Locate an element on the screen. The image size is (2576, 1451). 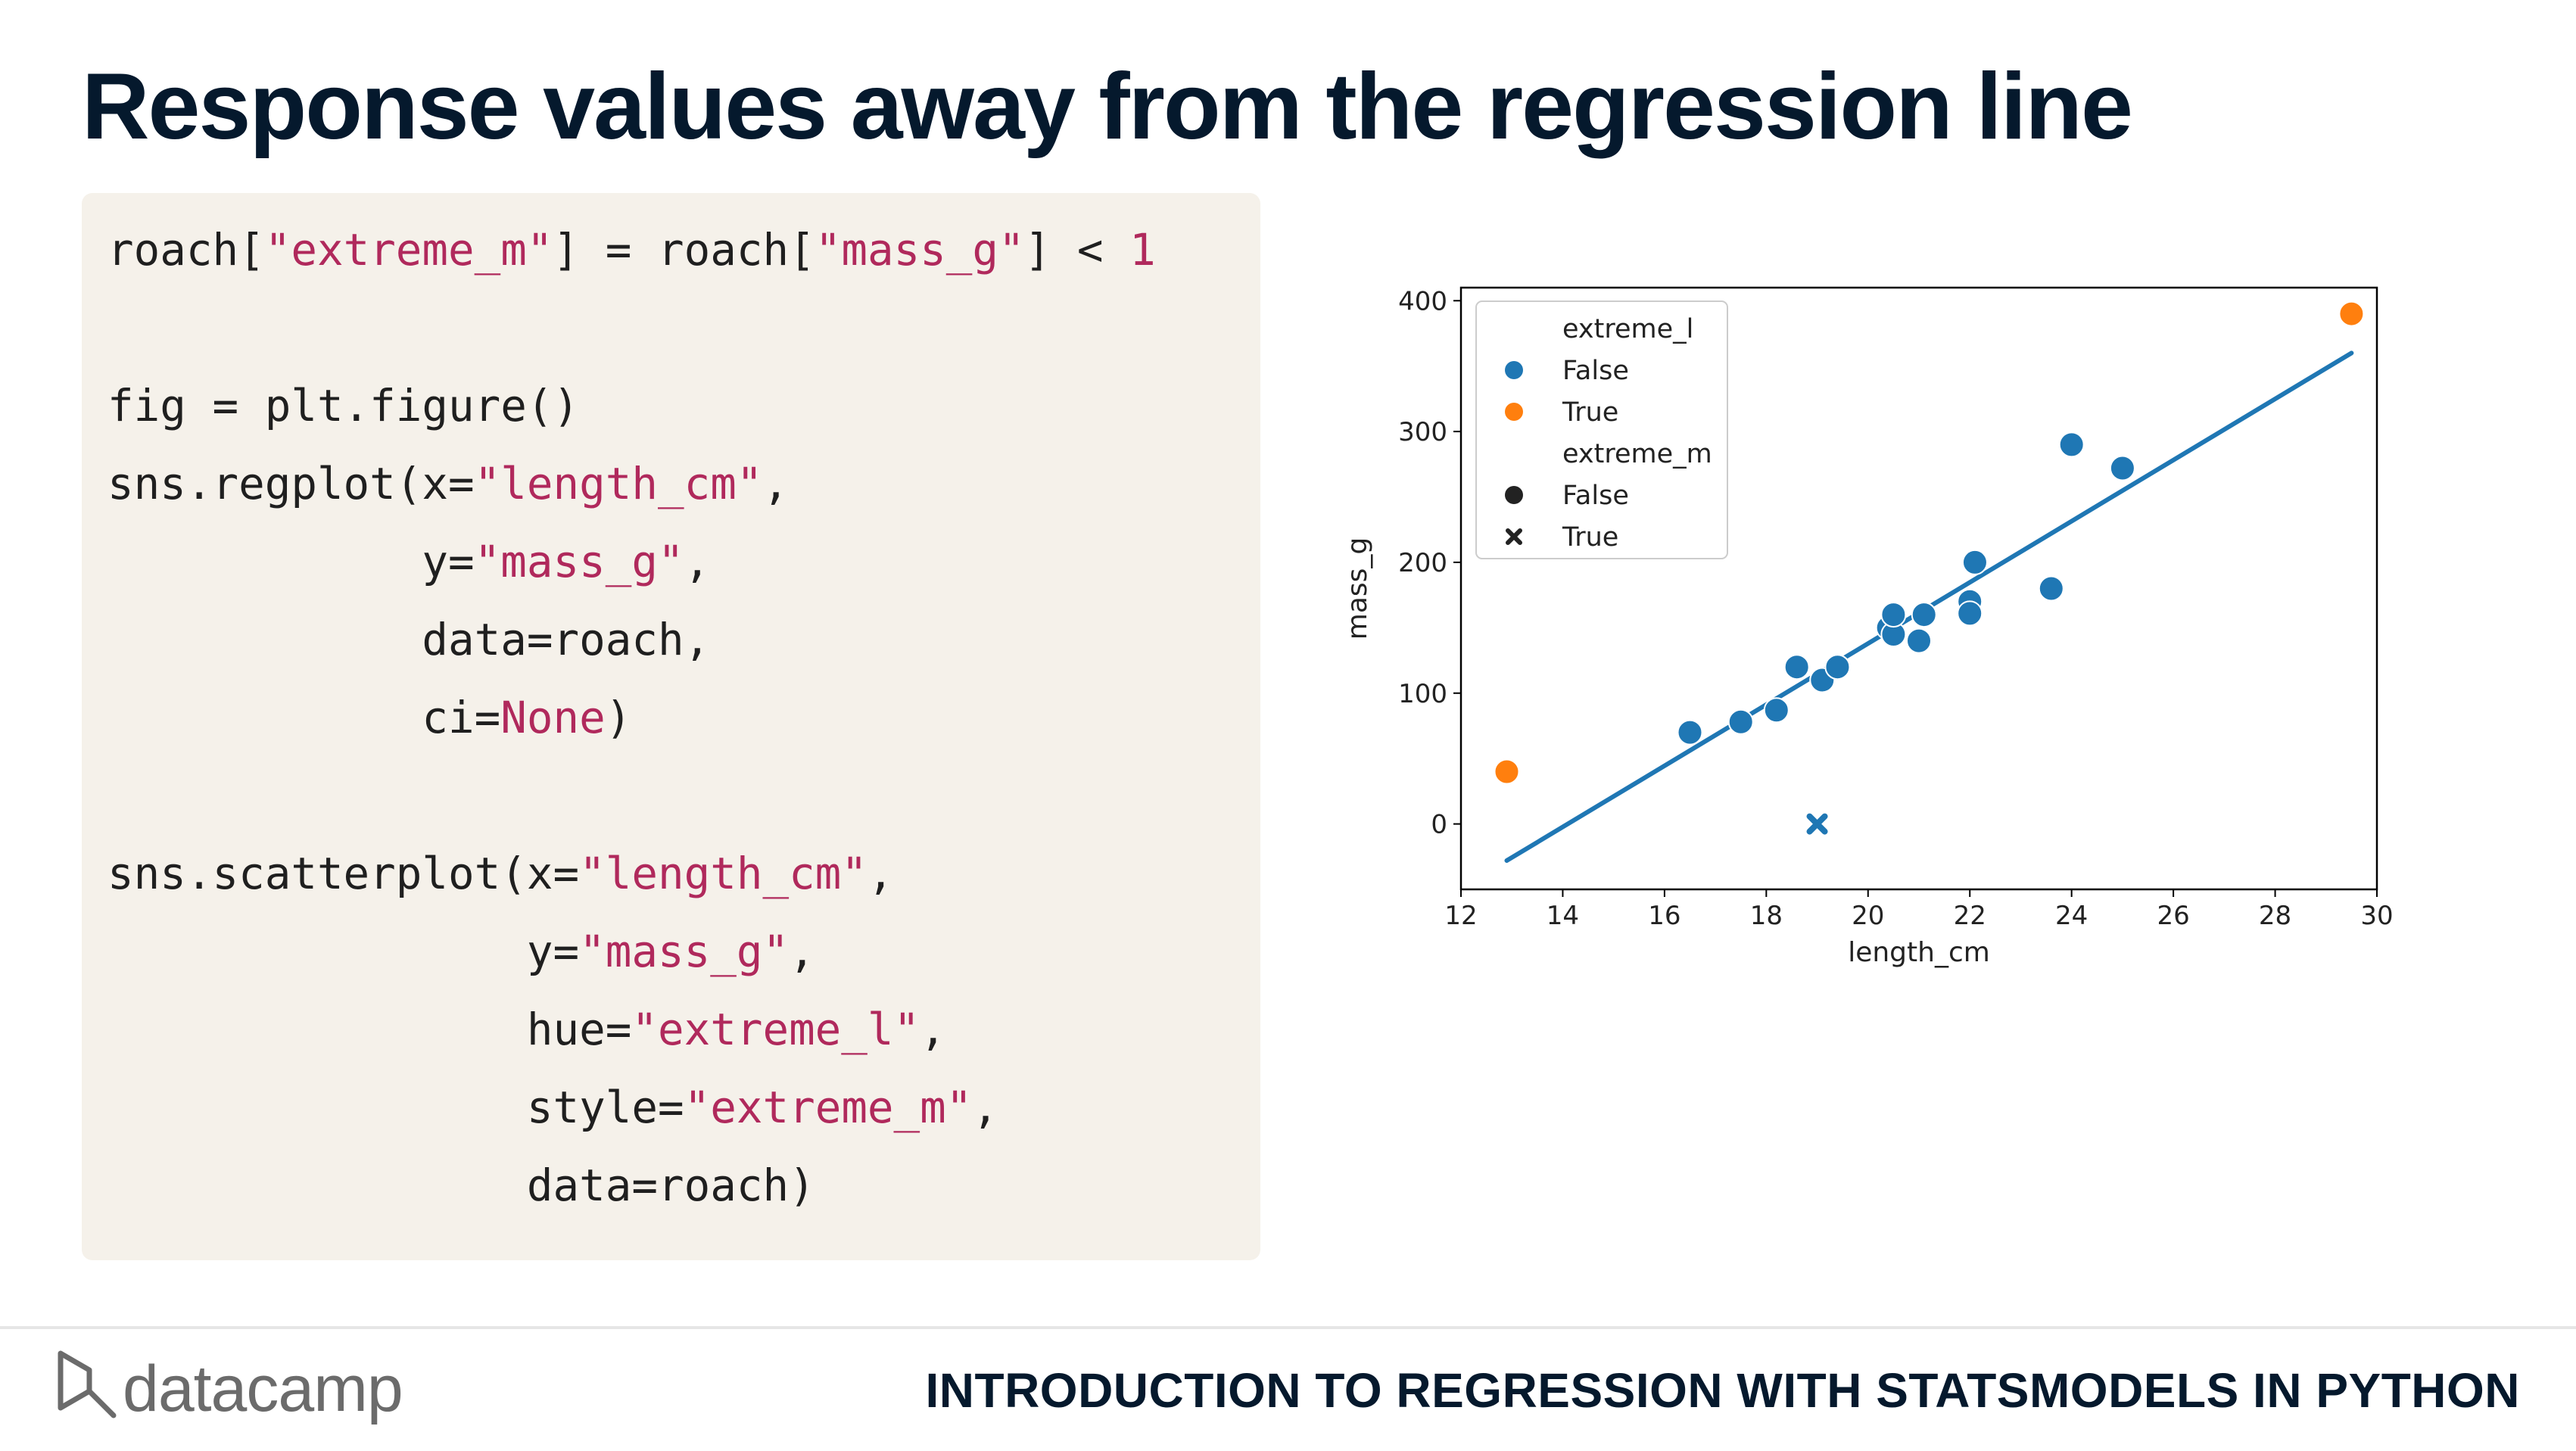
x-tick-label: 28 is located at coordinates (2275, 916).